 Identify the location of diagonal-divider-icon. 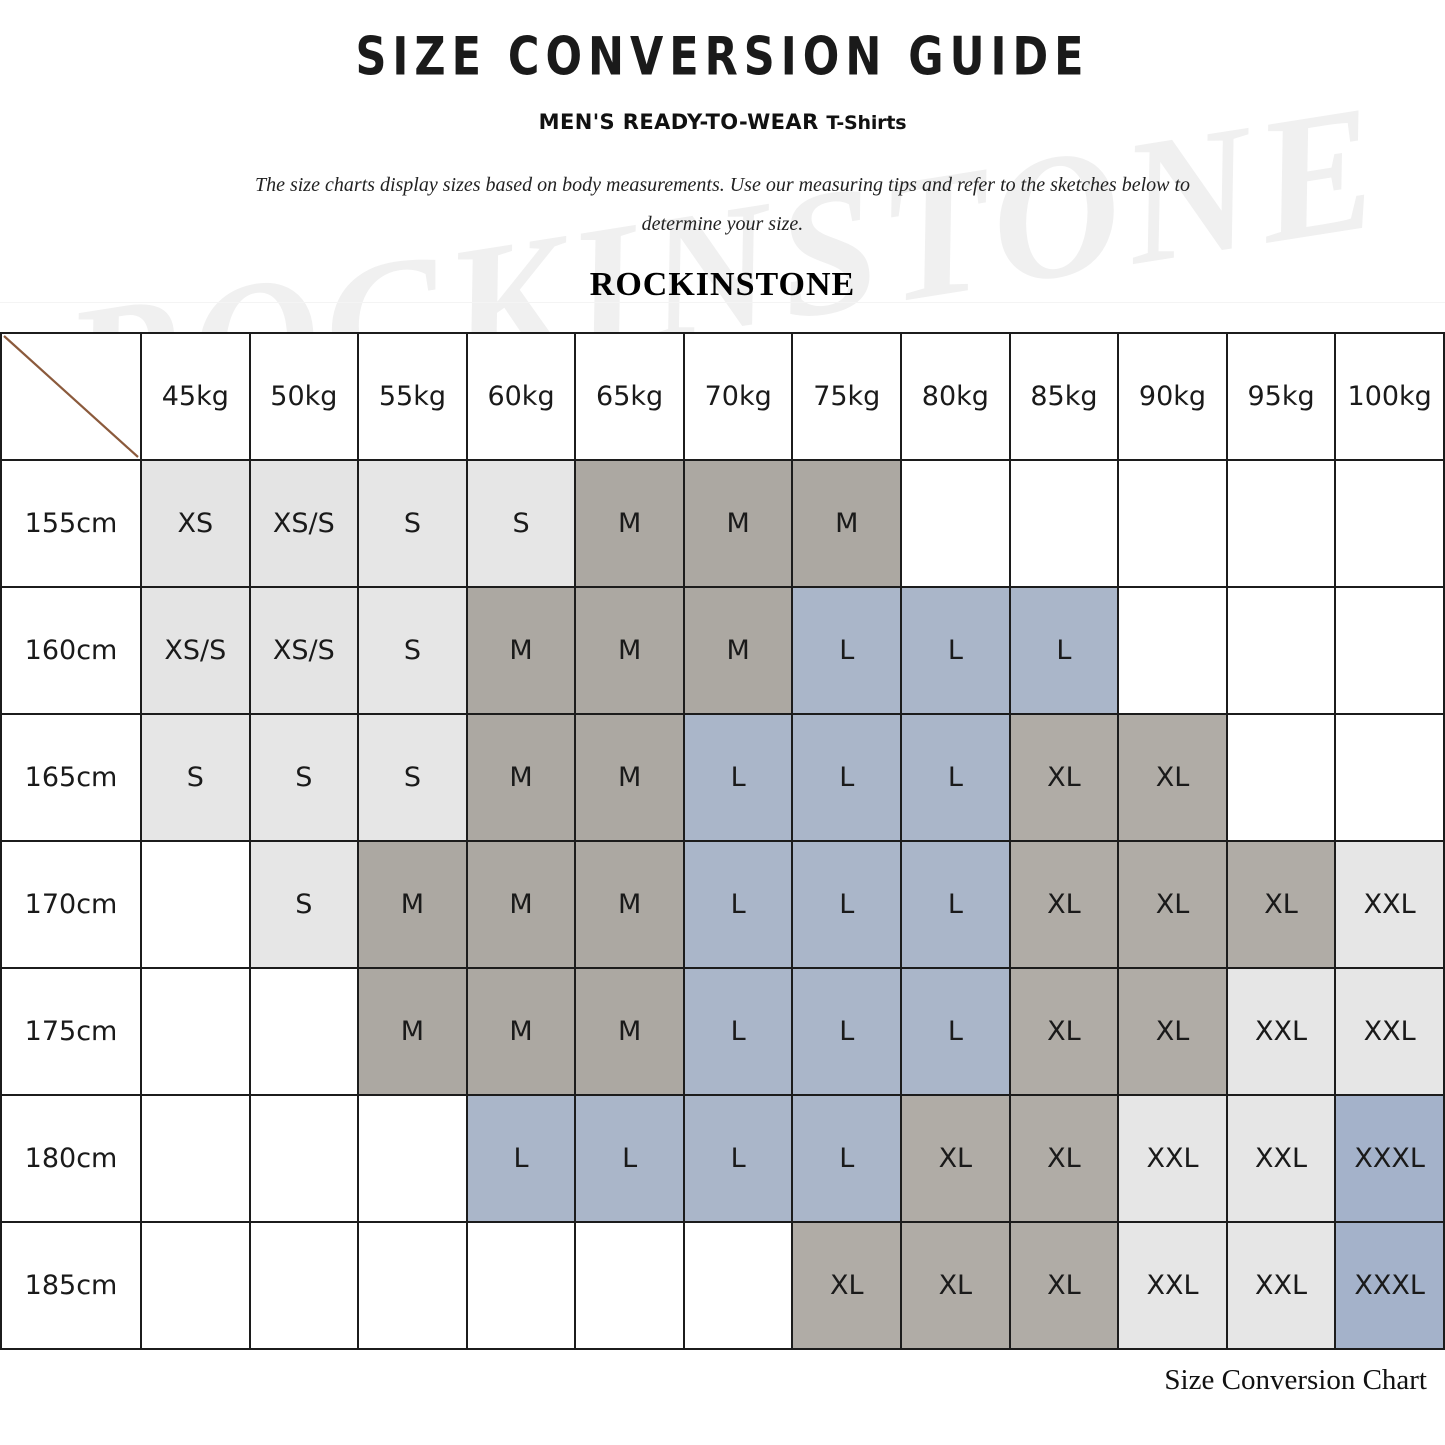
(71, 396).